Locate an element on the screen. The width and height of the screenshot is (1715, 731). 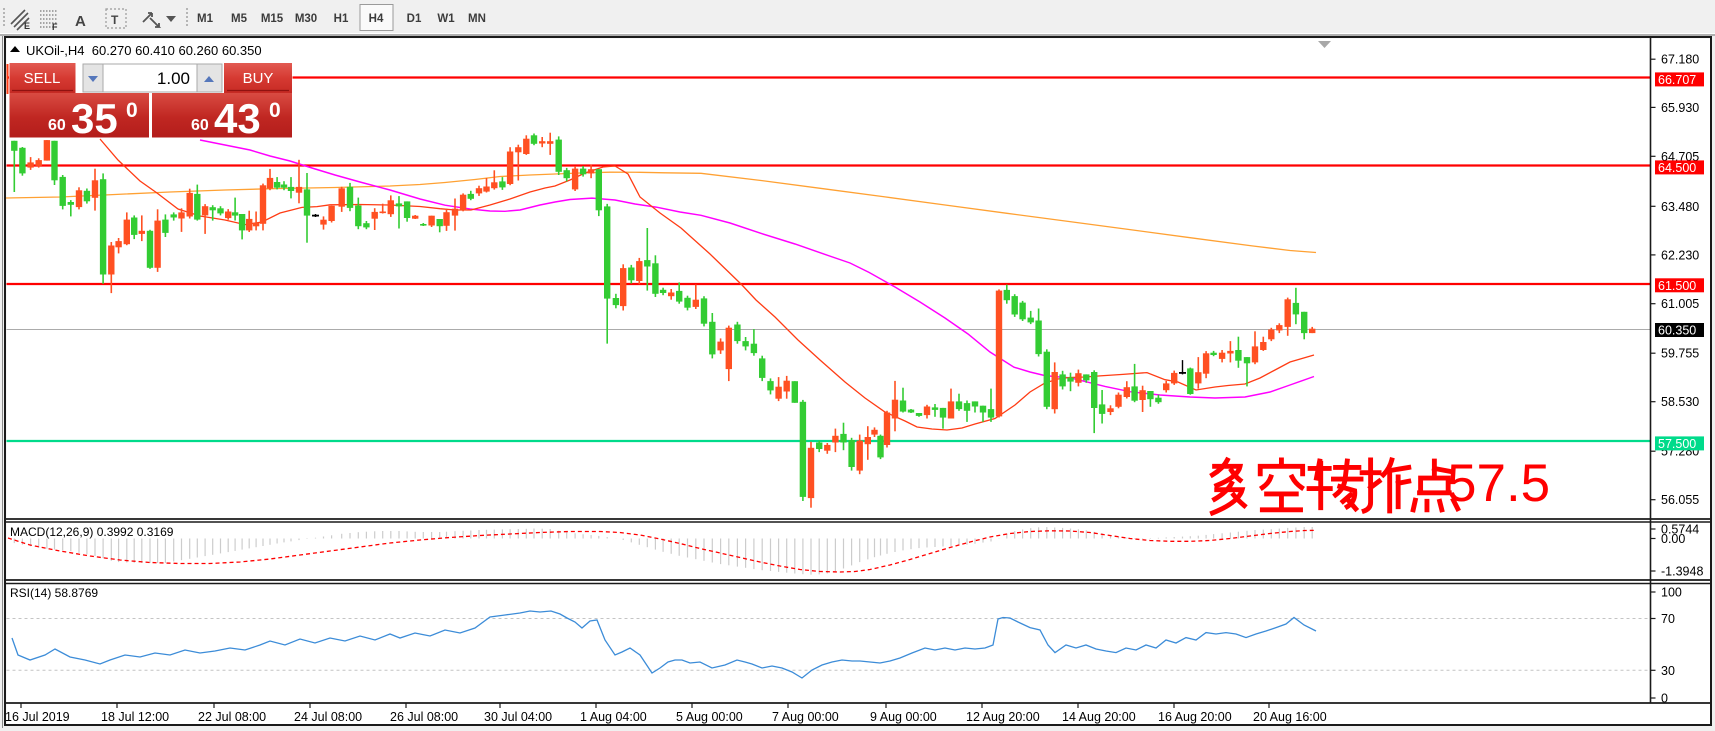
svg-text: 7 Aug 00:00 is located at coordinates (805, 717).